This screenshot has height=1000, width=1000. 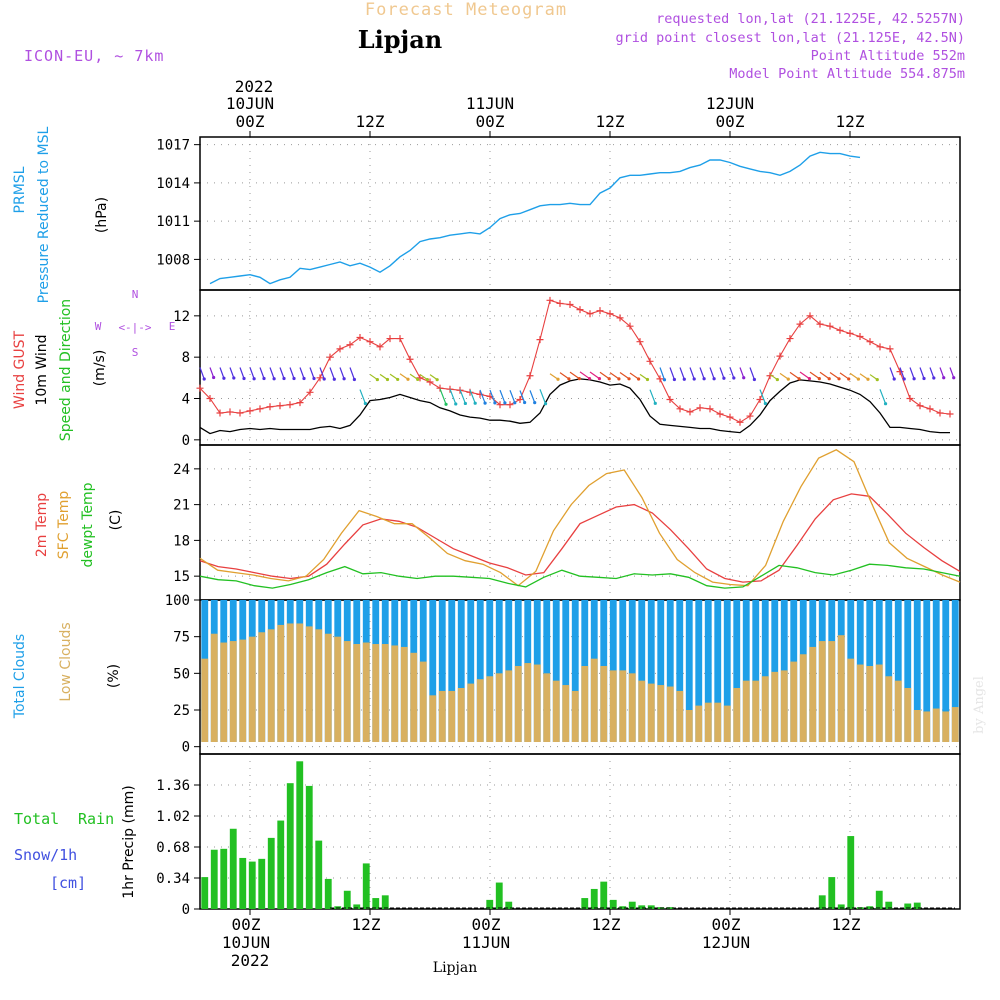 I want to click on bottom-date-label: 12JUN, so click(x=726, y=942).